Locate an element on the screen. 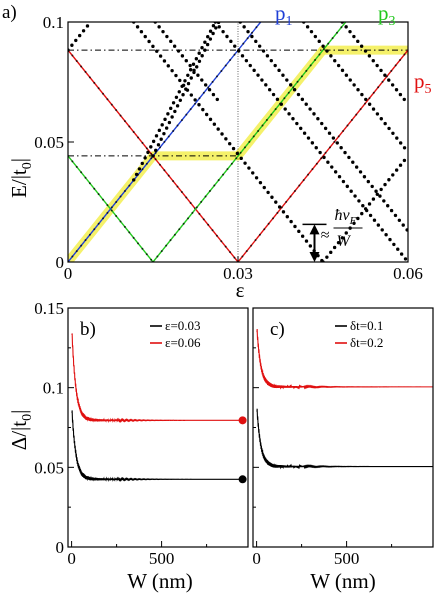 Image resolution: width=436 pixels, height=597 pixels. panel-b-legend: ε=0.03 ε=0.06 is located at coordinates (175, 334).